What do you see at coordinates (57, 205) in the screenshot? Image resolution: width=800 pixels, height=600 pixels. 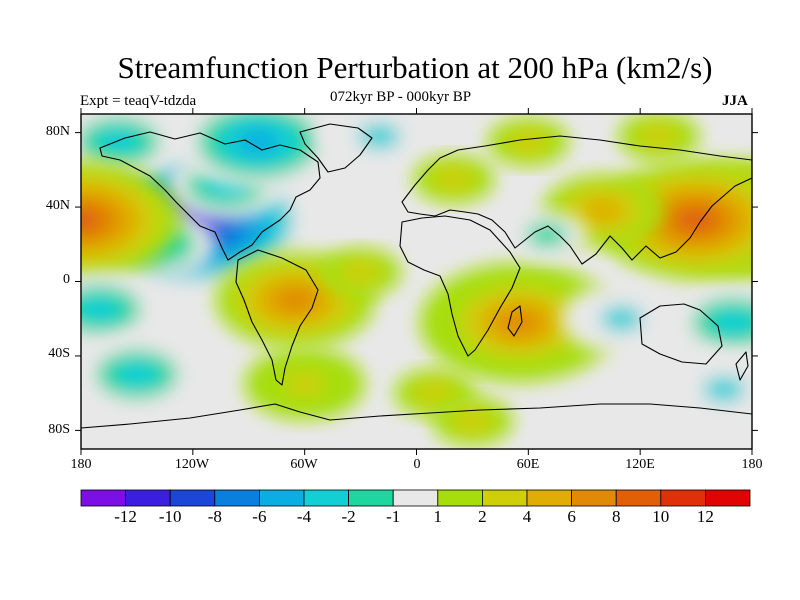 I see `lat-tick-label: 40N` at bounding box center [57, 205].